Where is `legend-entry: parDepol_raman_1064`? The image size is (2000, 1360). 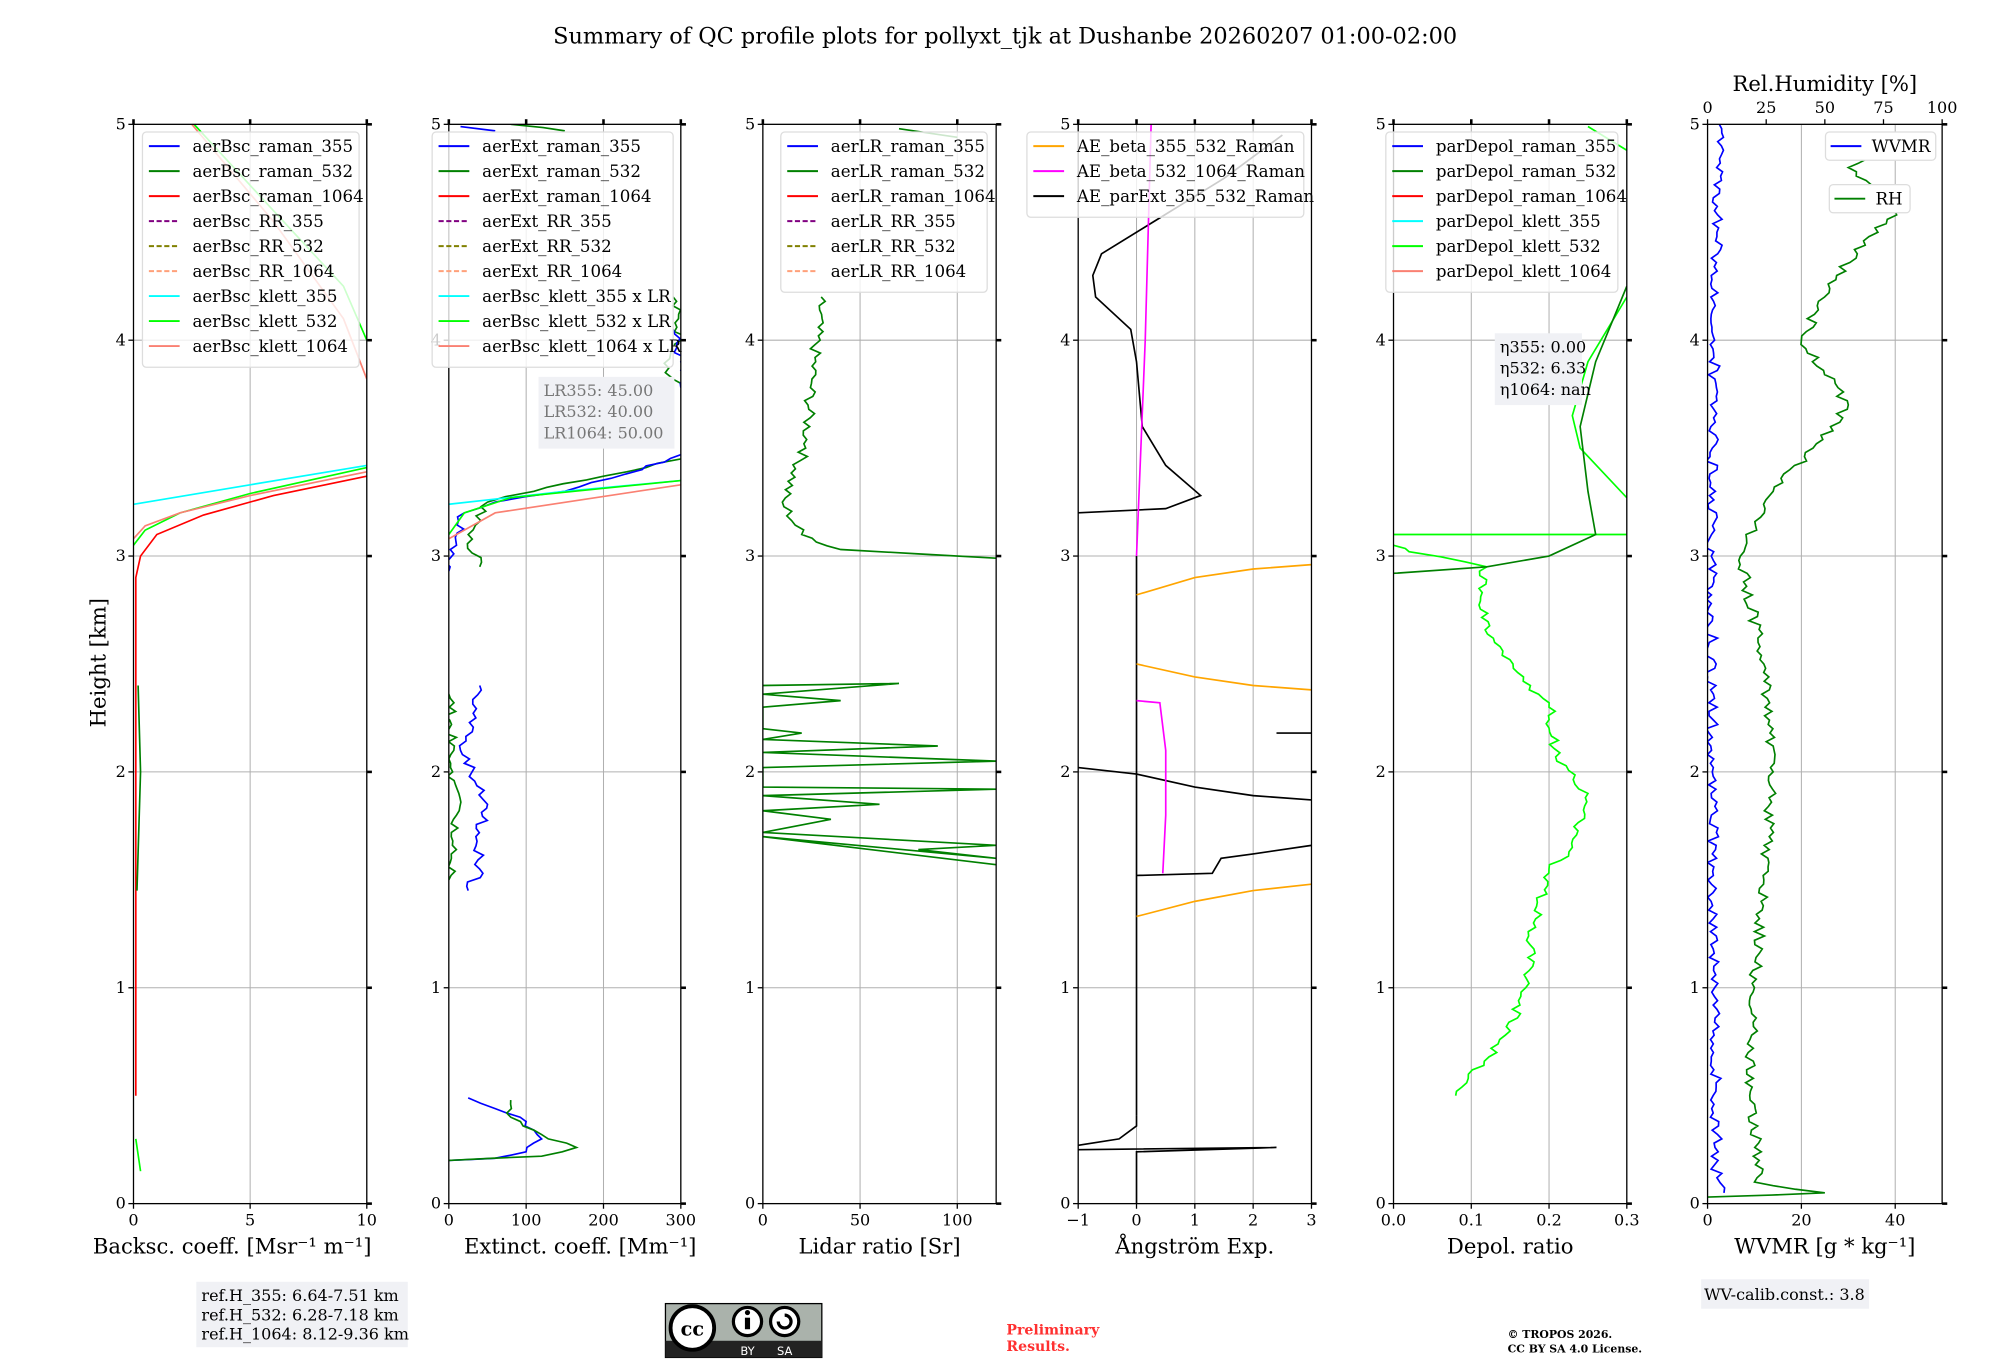 legend-entry: parDepol_raman_1064 is located at coordinates (1531, 196).